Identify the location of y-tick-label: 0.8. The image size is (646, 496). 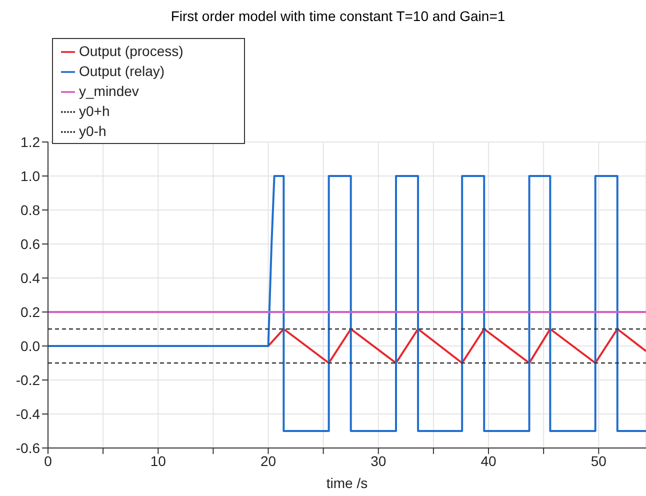
(30, 210).